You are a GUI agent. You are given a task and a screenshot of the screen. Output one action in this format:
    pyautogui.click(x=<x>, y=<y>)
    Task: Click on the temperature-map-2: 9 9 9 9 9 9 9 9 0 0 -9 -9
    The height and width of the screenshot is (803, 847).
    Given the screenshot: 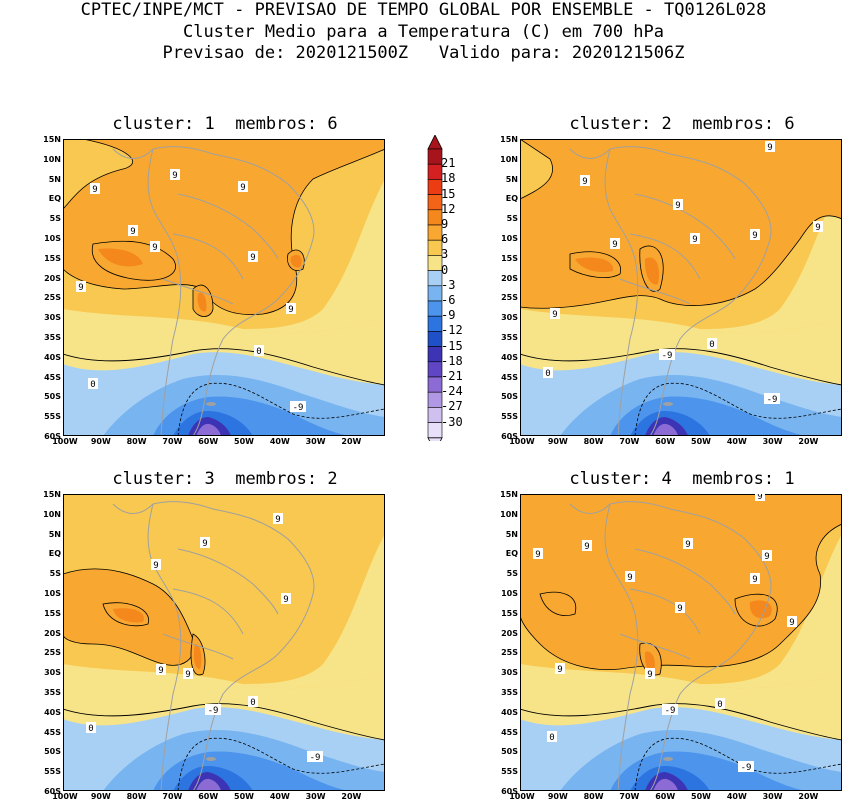 What is the action you would take?
    pyautogui.click(x=681, y=287)
    